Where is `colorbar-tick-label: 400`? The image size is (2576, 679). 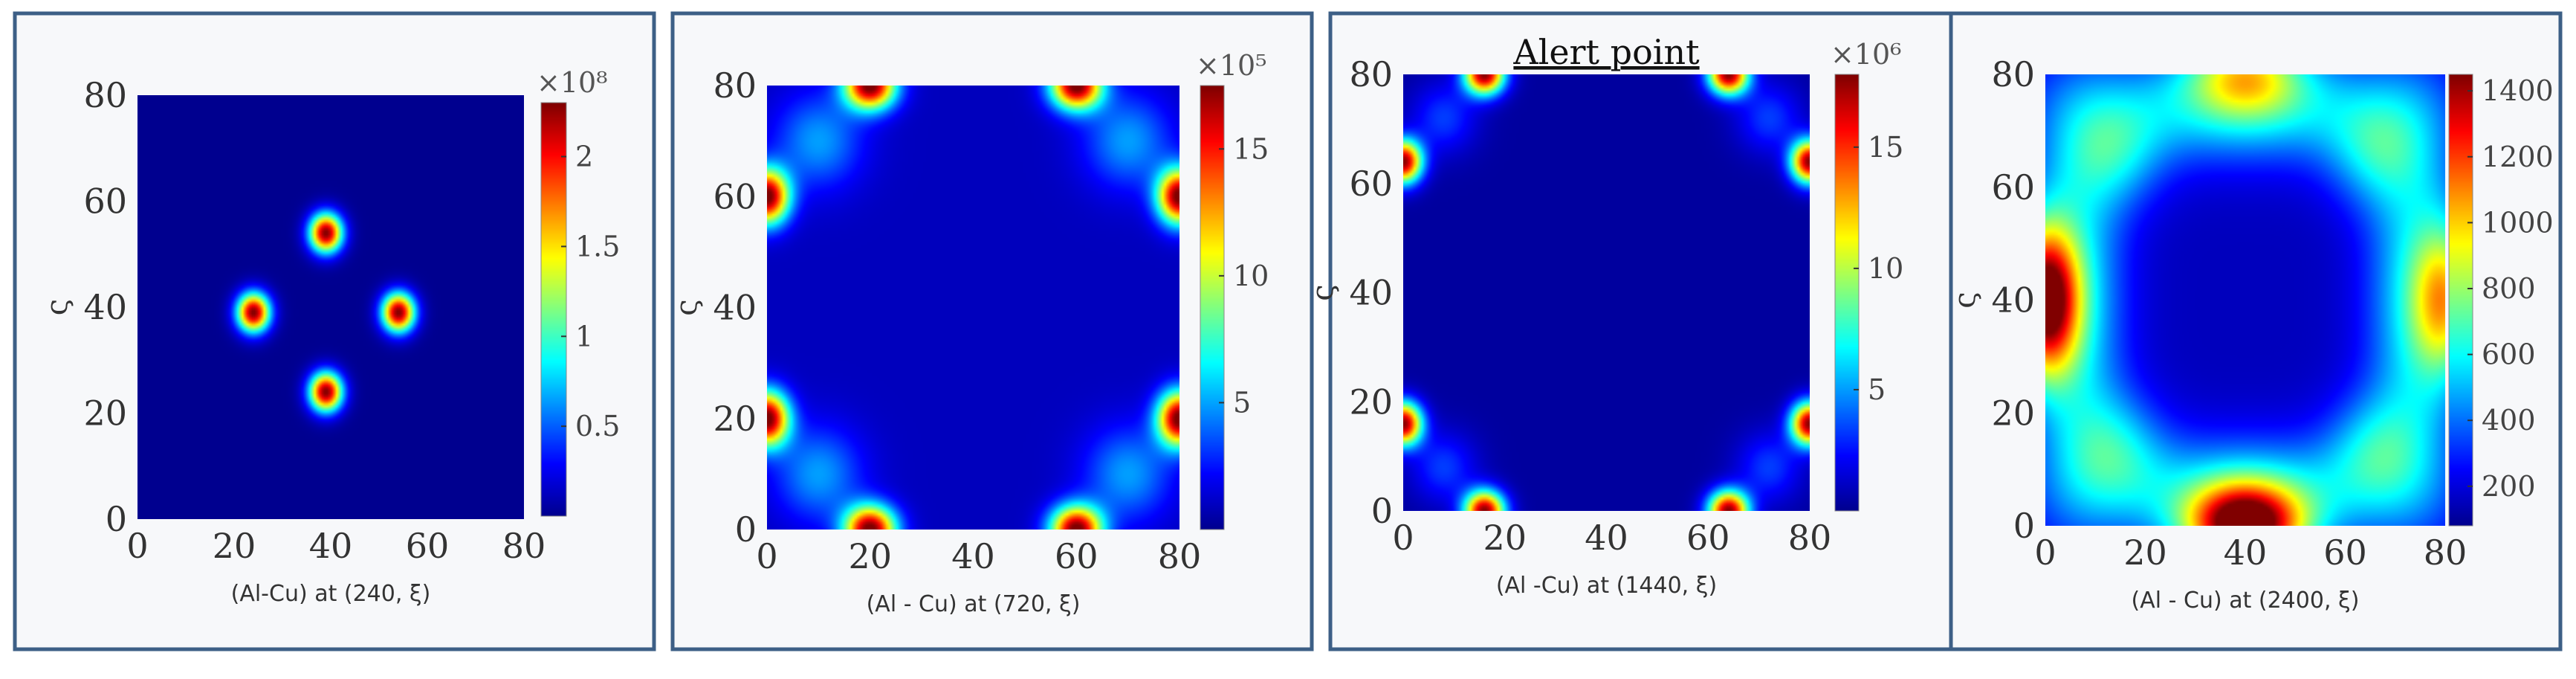 colorbar-tick-label: 400 is located at coordinates (2509, 420).